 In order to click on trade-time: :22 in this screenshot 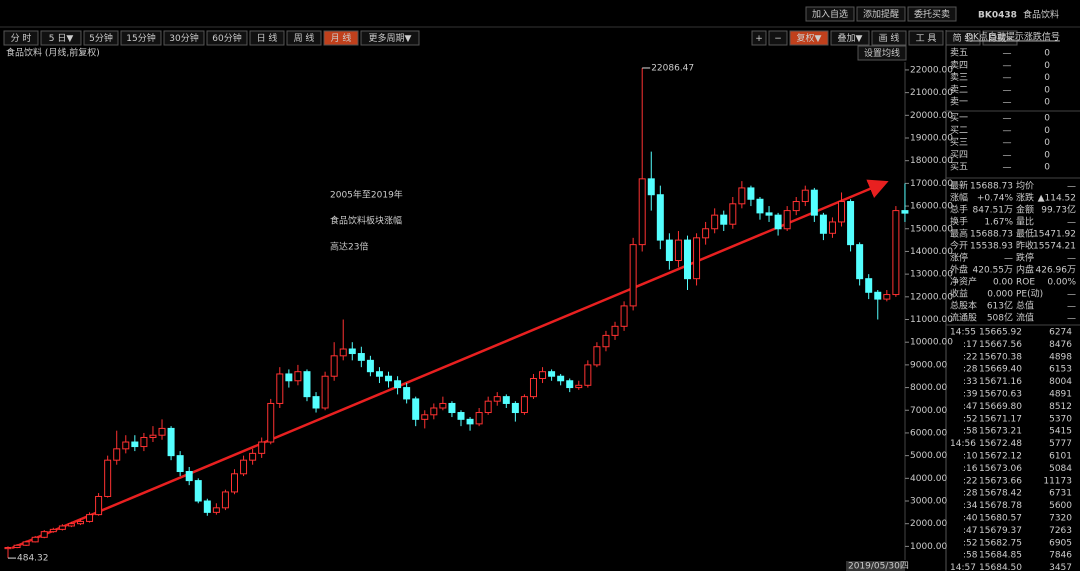, I will do `click(970, 481)`.